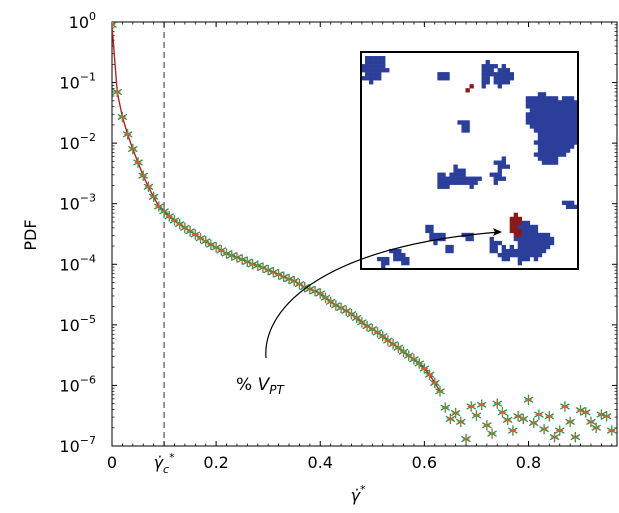 The width and height of the screenshot is (619, 513). I want to click on y-tick-label: 10−5, so click(77, 324).